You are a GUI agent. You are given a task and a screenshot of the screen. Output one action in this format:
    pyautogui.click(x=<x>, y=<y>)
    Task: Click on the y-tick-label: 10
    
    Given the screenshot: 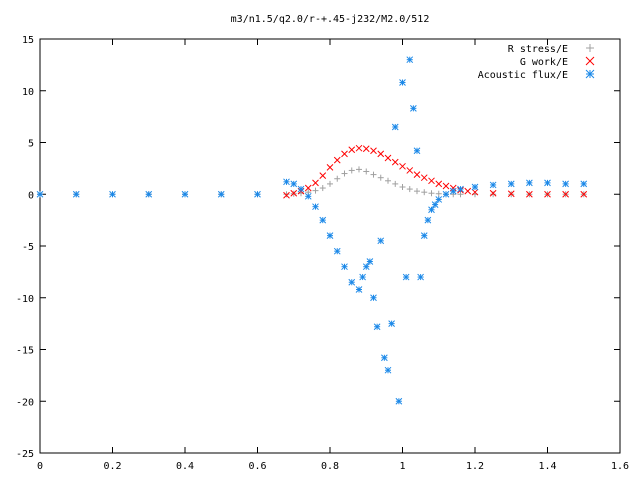 What is the action you would take?
    pyautogui.click(x=28, y=92)
    